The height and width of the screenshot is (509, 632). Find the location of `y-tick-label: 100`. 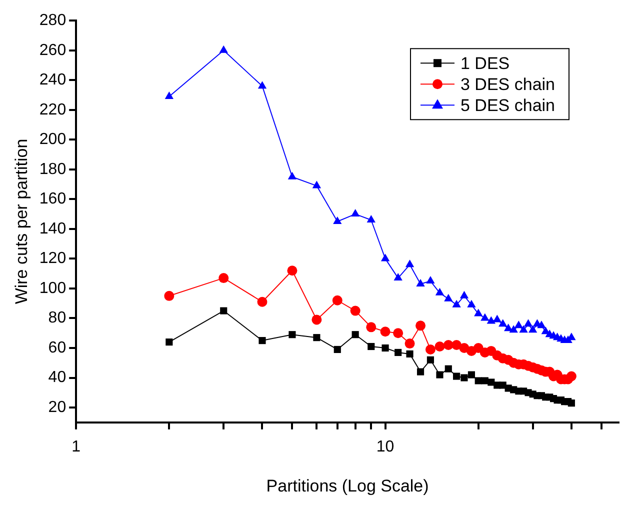

y-tick-label: 100 is located at coordinates (52, 288).